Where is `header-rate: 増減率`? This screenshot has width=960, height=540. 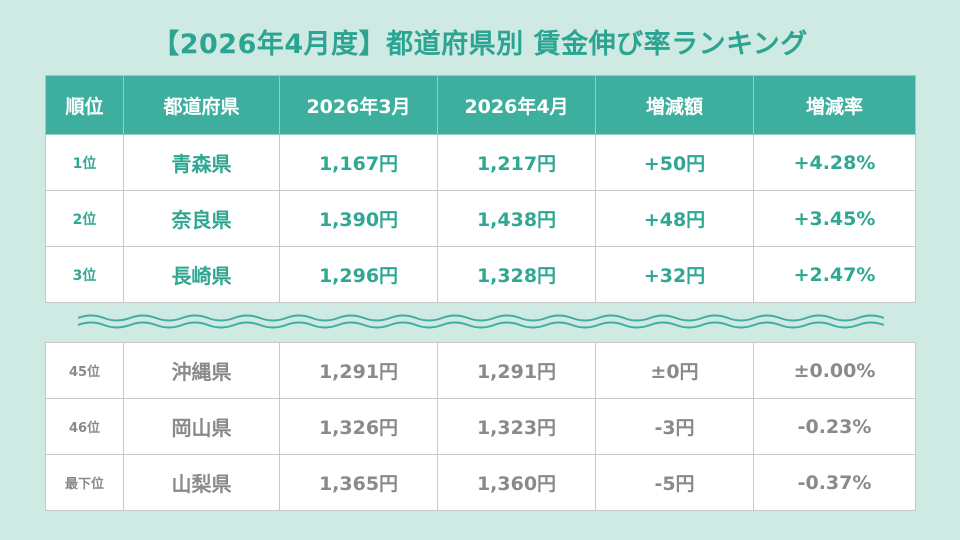 header-rate: 増減率 is located at coordinates (834, 105).